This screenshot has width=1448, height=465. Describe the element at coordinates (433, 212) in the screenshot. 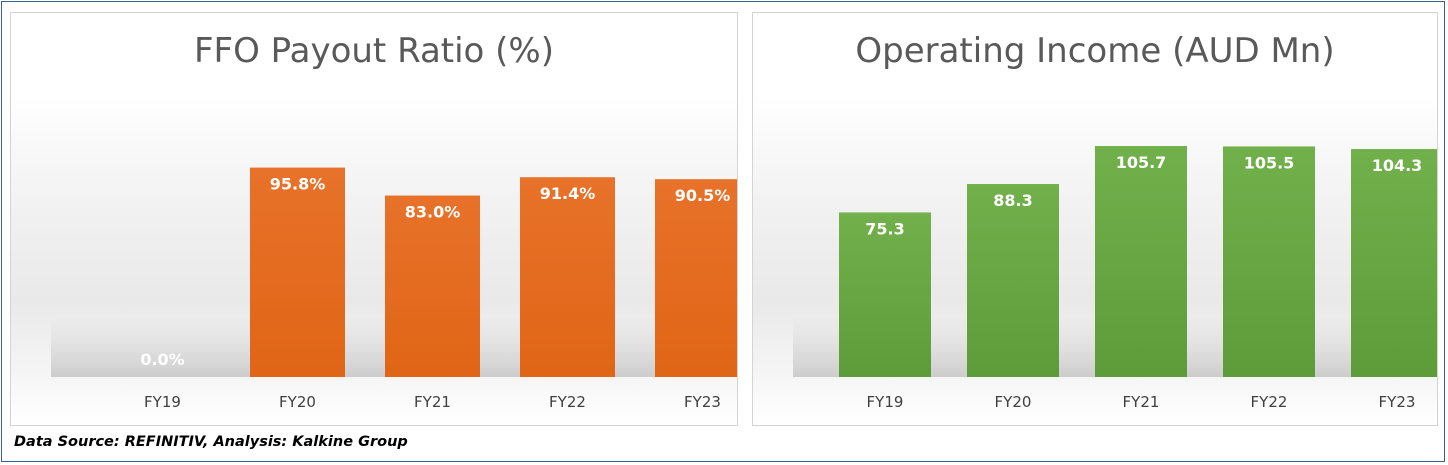

I see `data-label-fy21: 83.0%` at that location.